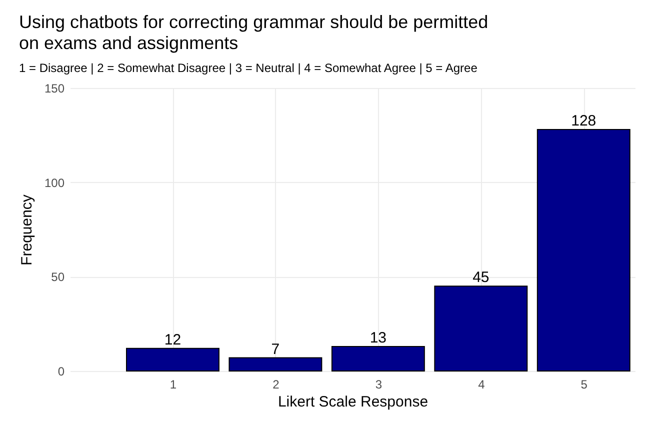 The width and height of the screenshot is (647, 430). I want to click on data-label: 128, so click(583, 121).